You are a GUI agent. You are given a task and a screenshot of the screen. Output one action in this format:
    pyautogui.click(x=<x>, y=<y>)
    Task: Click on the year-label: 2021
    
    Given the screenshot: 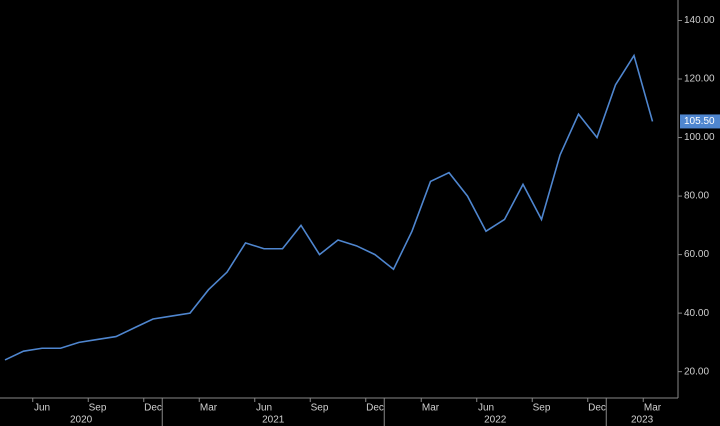 What is the action you would take?
    pyautogui.click(x=273, y=420)
    